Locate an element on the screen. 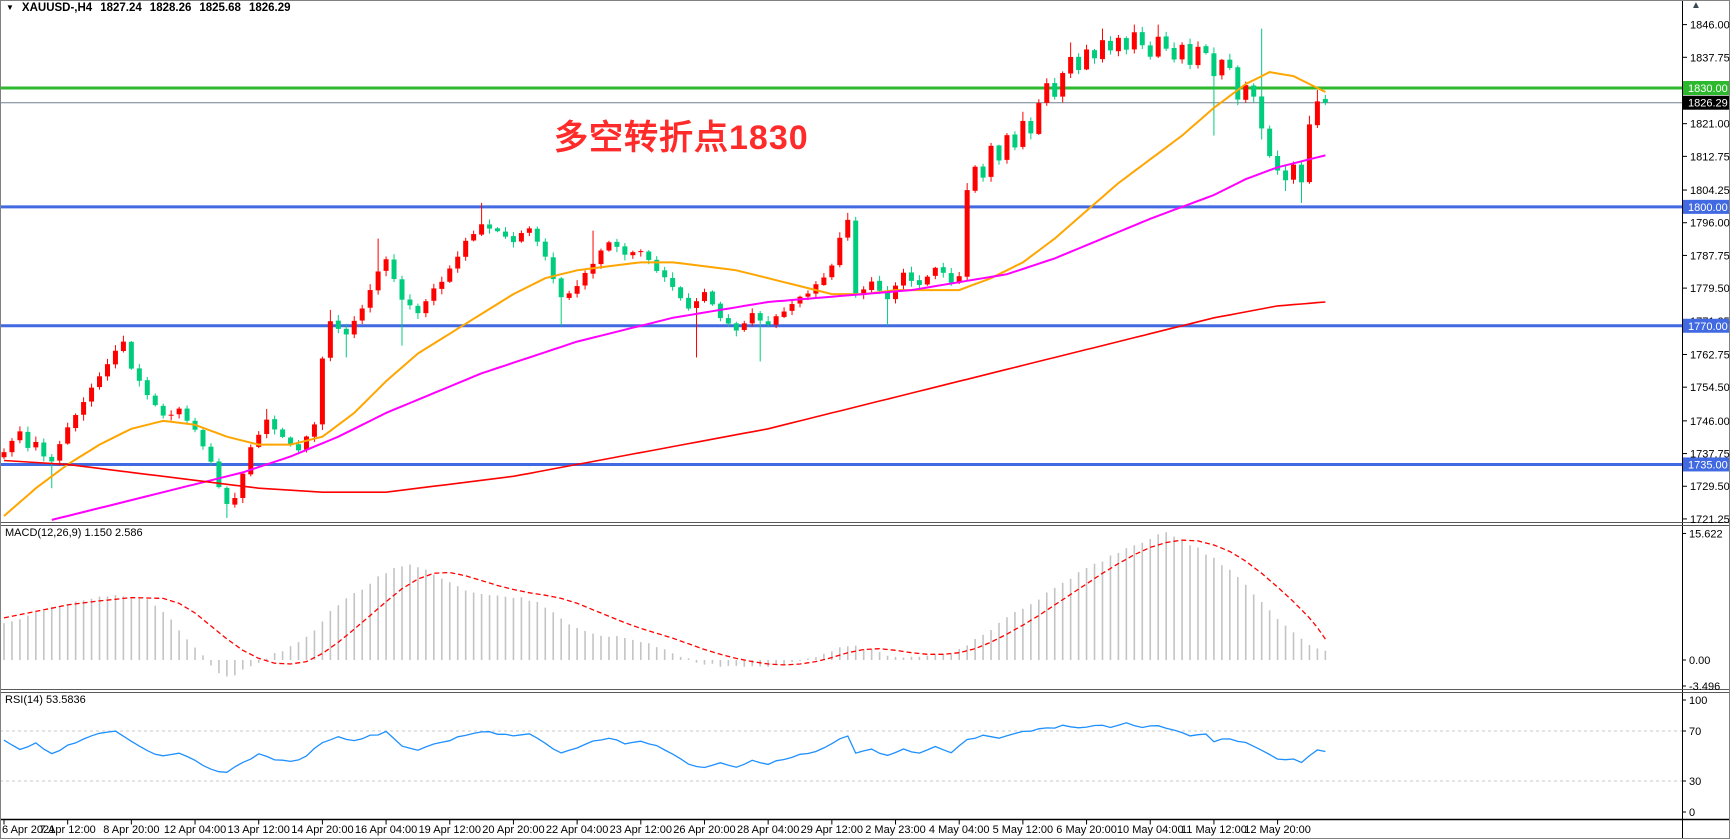 This screenshot has height=839, width=1730. svg-text: 2 May 23:00 is located at coordinates (895, 830).